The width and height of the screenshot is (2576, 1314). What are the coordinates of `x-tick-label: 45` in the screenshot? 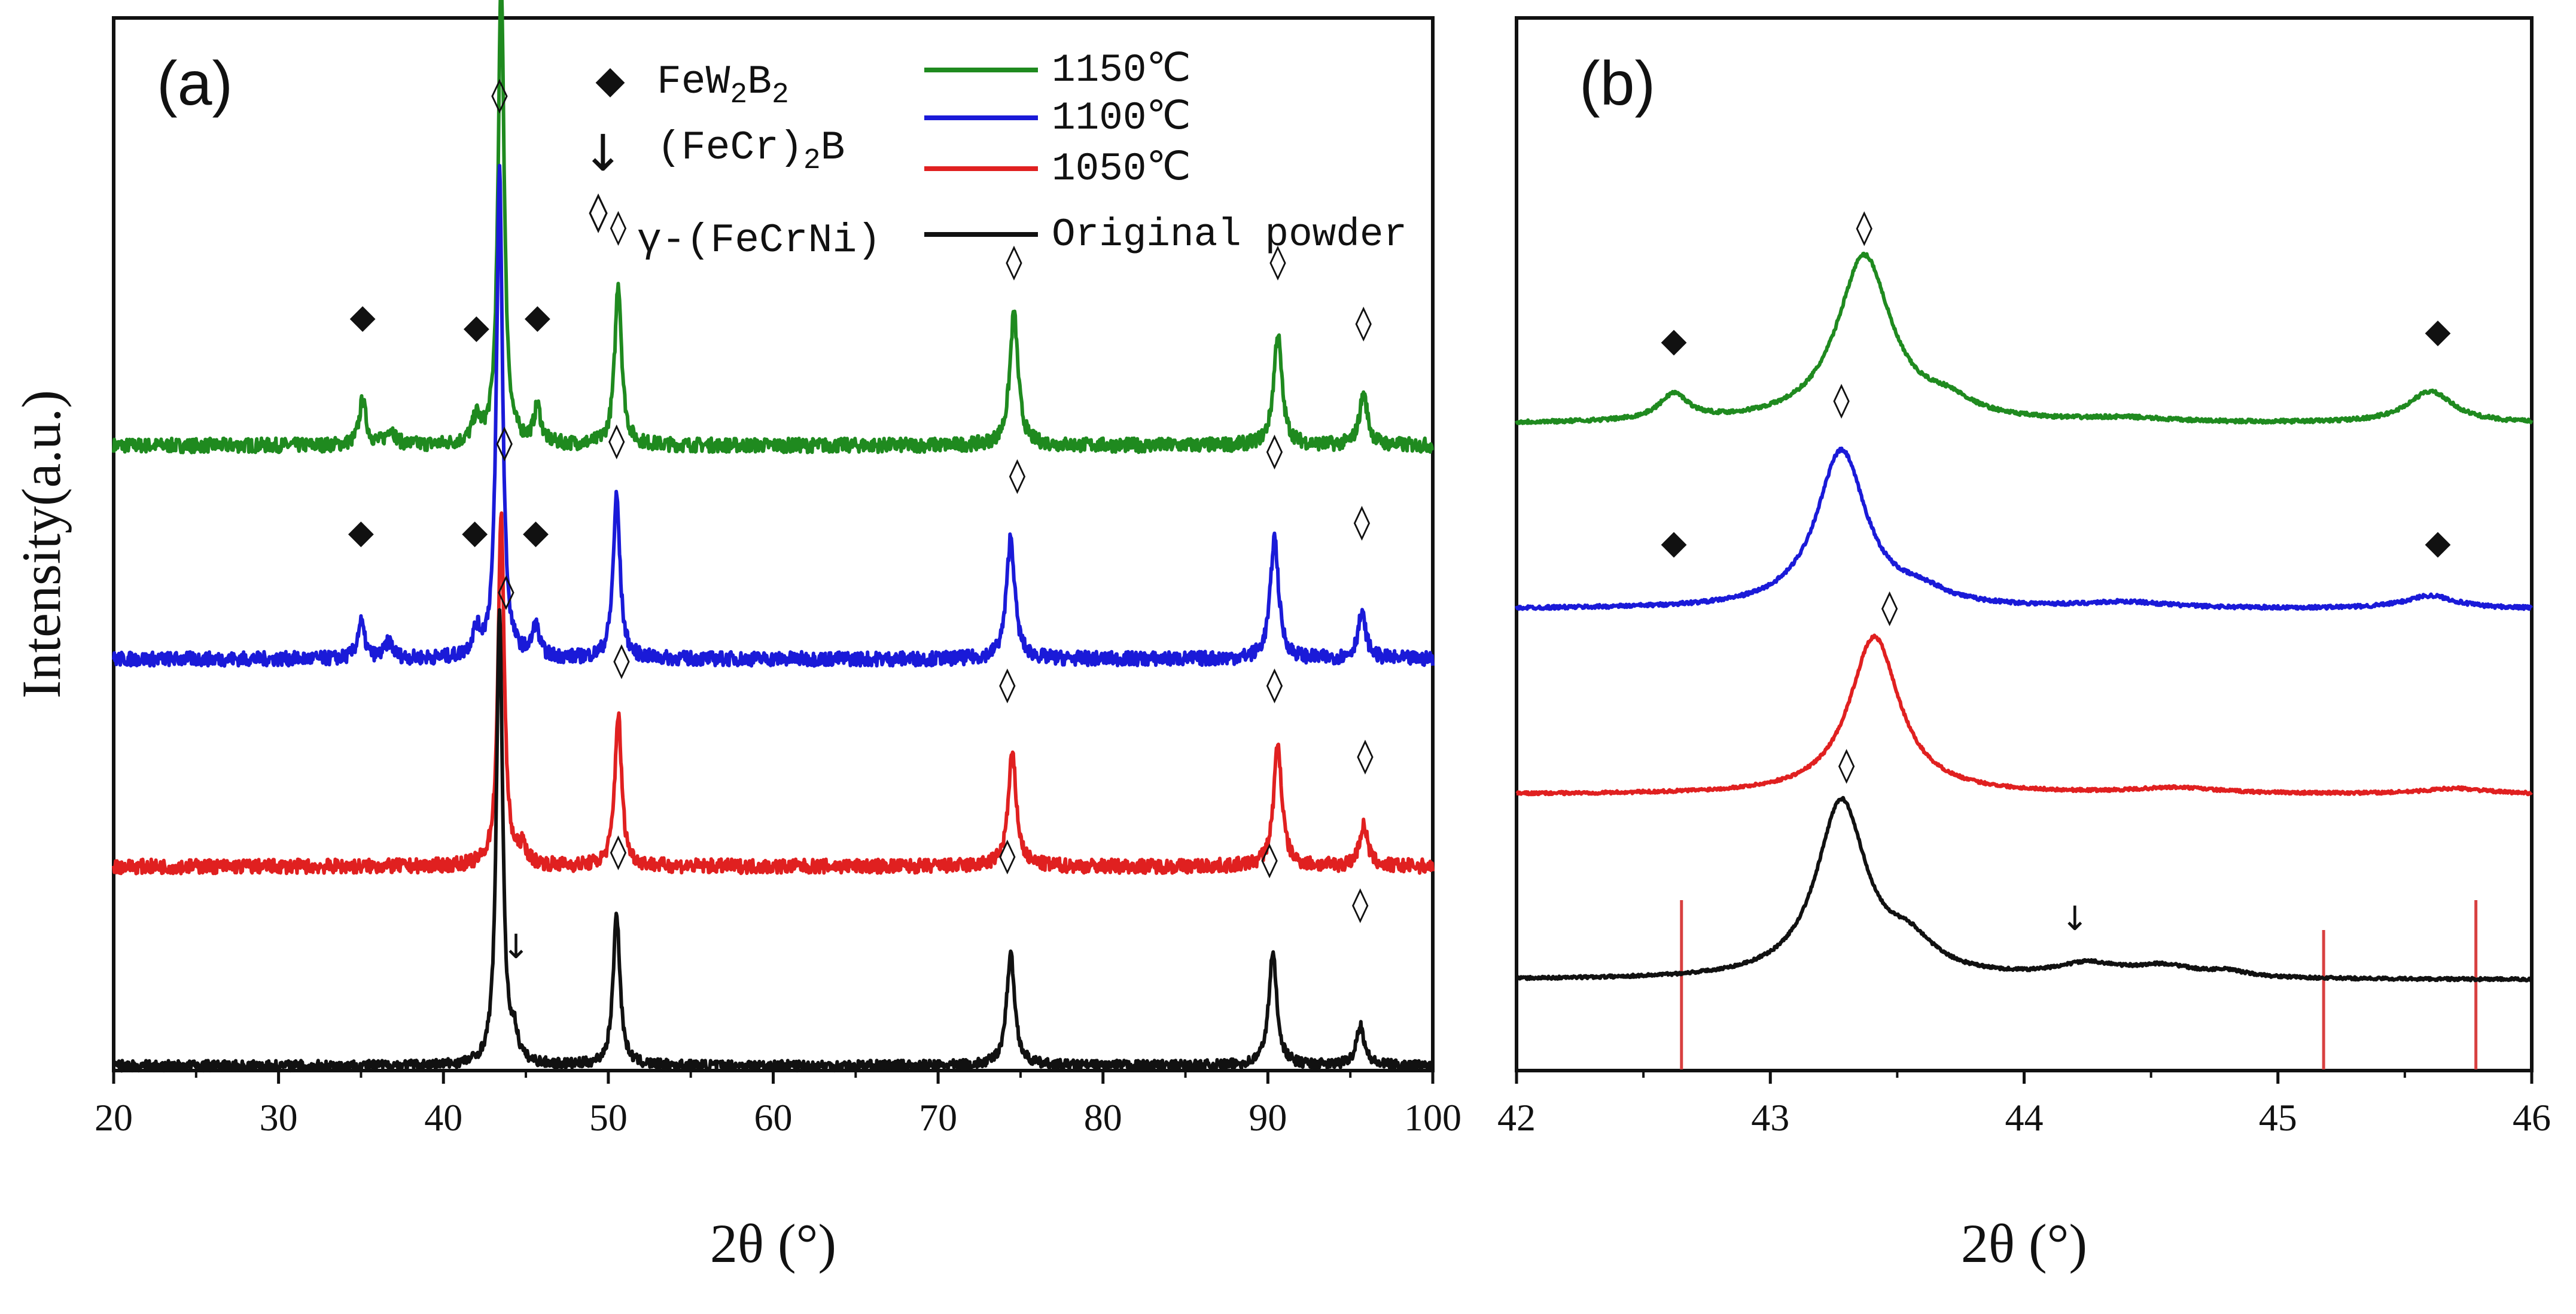 It's located at (2278, 1117).